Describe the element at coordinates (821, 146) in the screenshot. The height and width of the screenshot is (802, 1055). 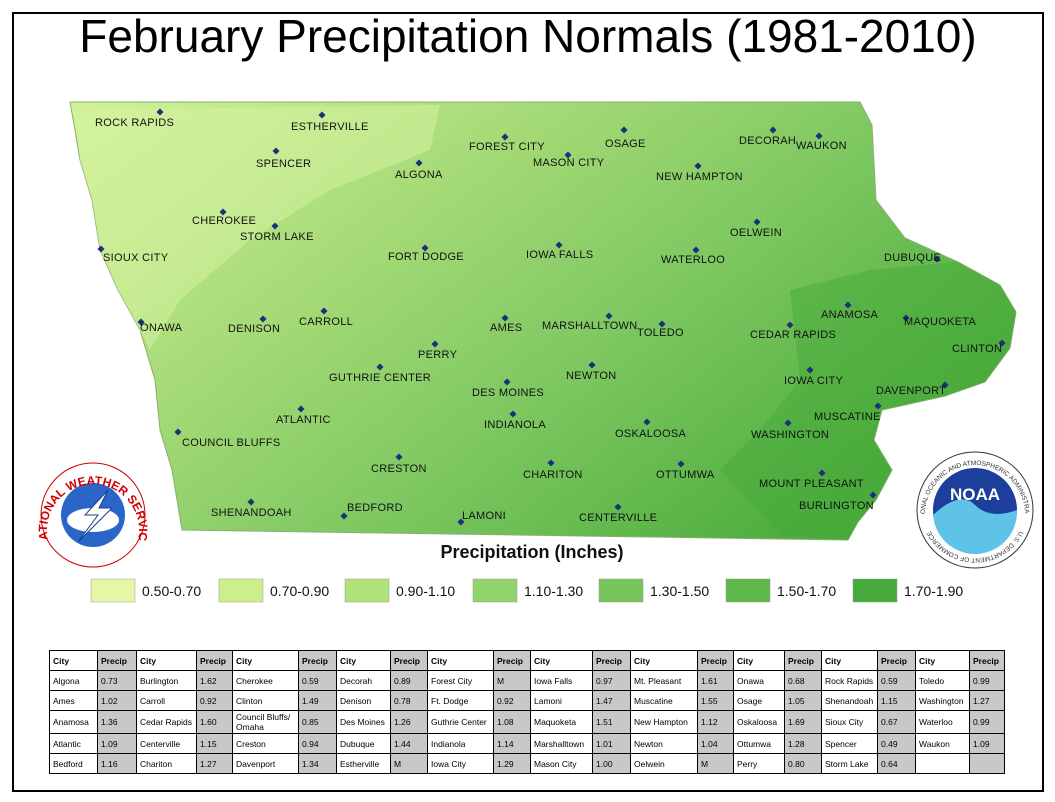
I see `city-label: WAUKON` at that location.